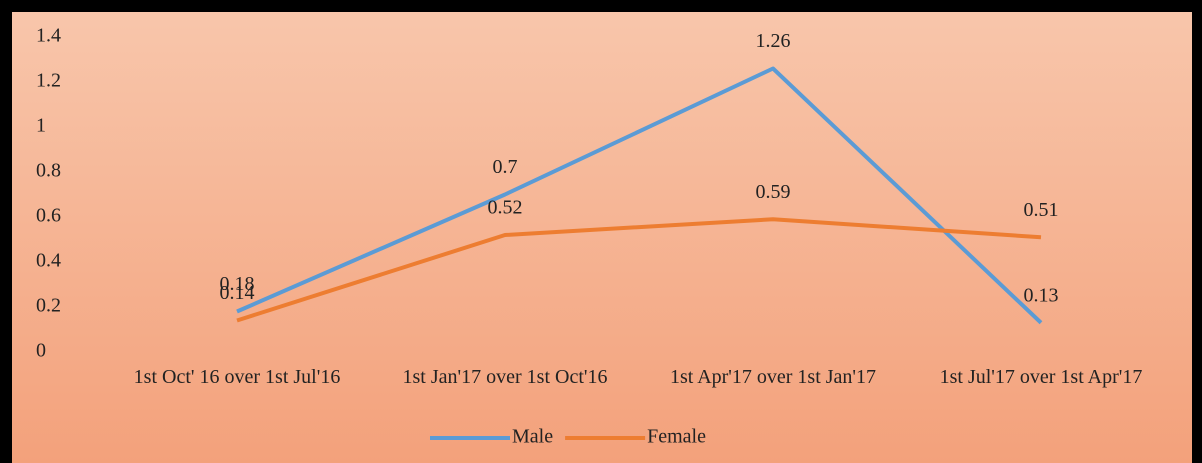  Describe the element at coordinates (41, 351) in the screenshot. I see `y-tick-label: 0` at that location.